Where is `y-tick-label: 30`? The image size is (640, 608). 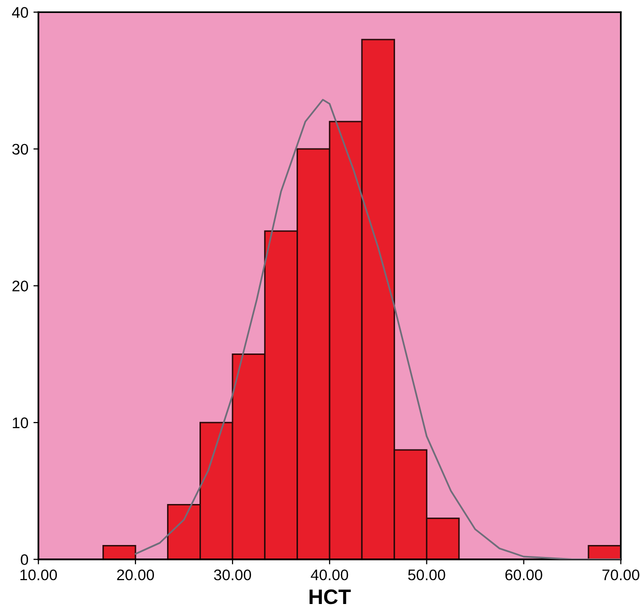 y-tick-label: 30 is located at coordinates (20, 149).